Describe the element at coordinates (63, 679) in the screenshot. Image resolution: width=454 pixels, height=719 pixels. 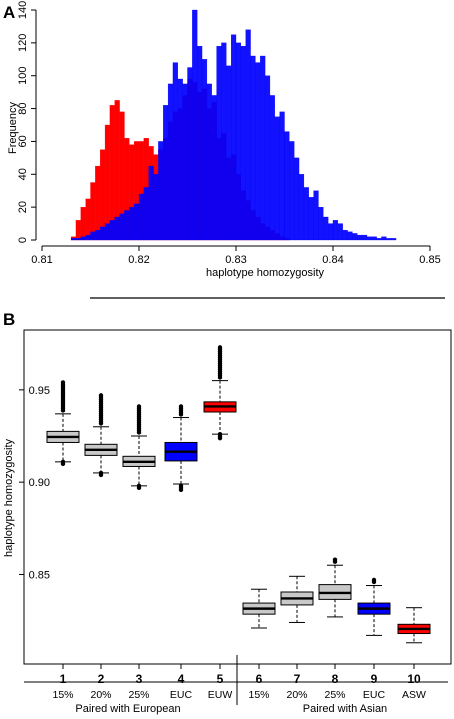
I see `category-number: 1` at that location.